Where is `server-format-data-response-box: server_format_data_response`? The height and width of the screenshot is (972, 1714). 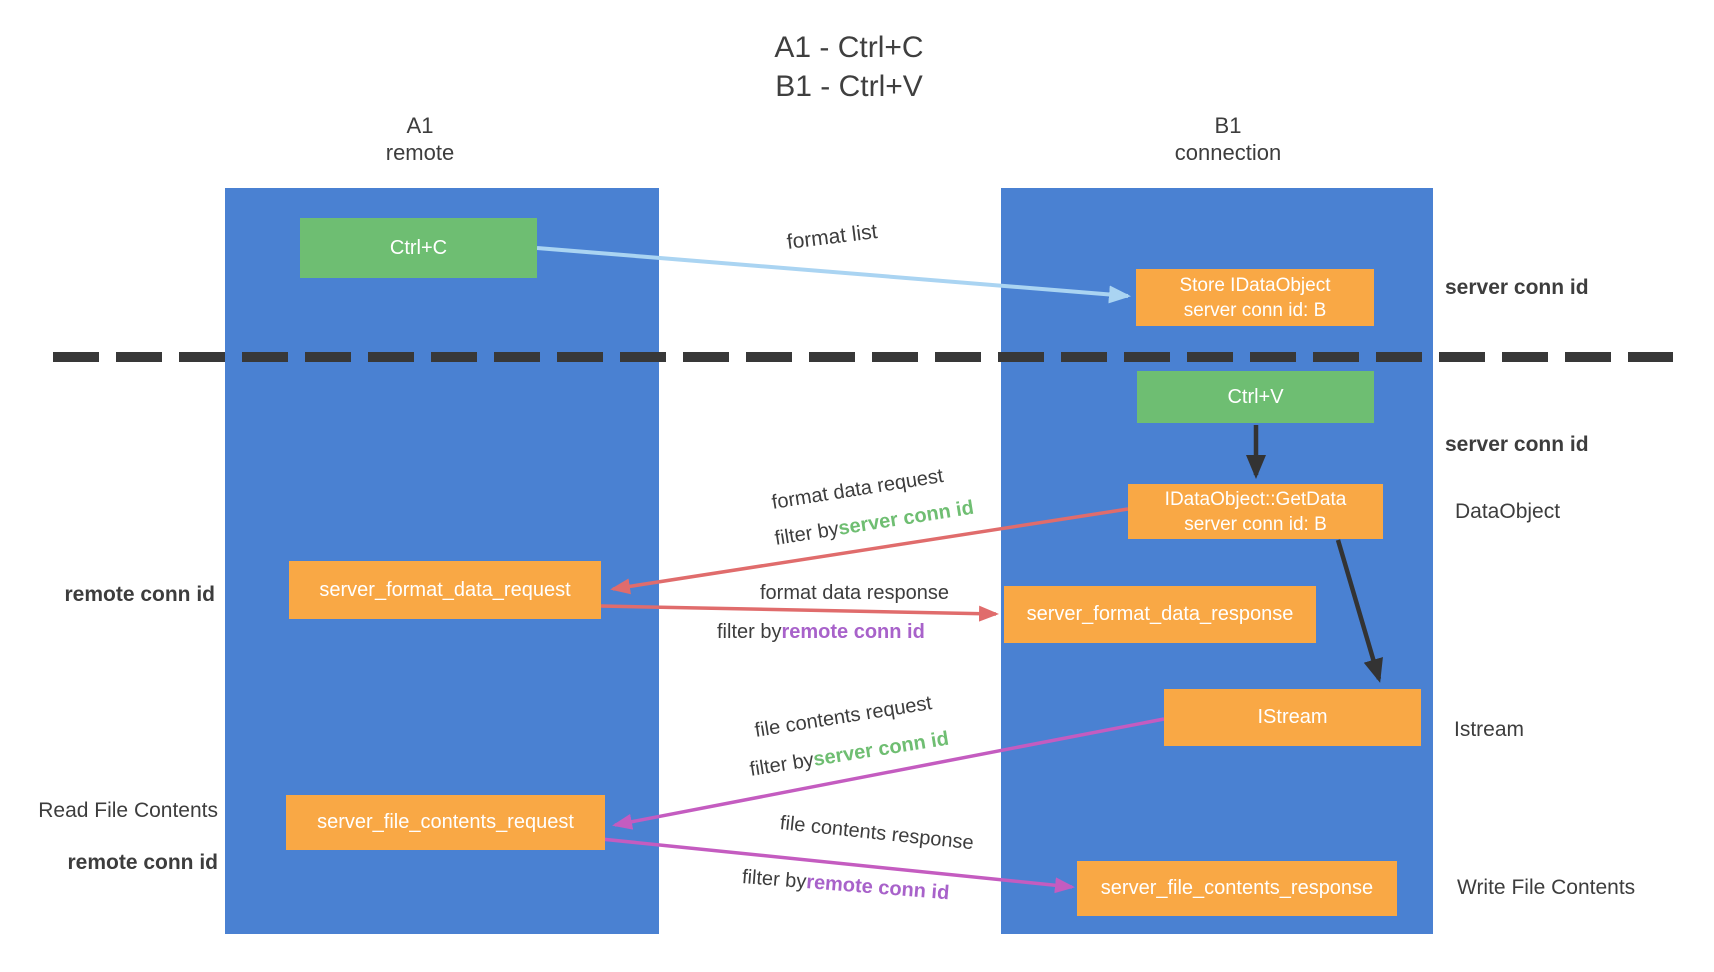
server-format-data-response-box: server_format_data_response is located at coordinates (1160, 614).